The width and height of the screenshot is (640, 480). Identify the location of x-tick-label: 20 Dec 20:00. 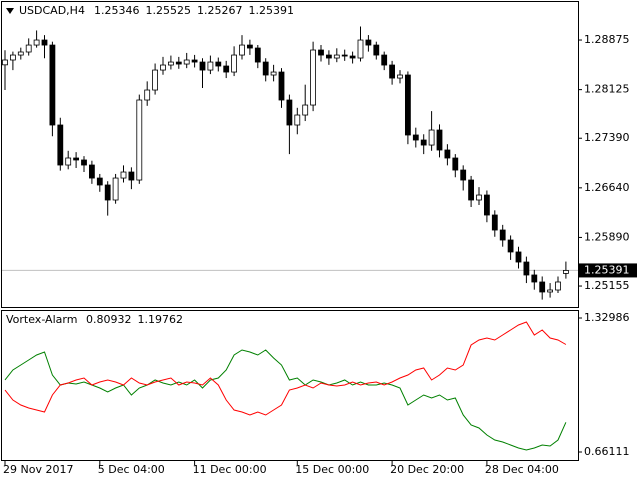
(427, 469).